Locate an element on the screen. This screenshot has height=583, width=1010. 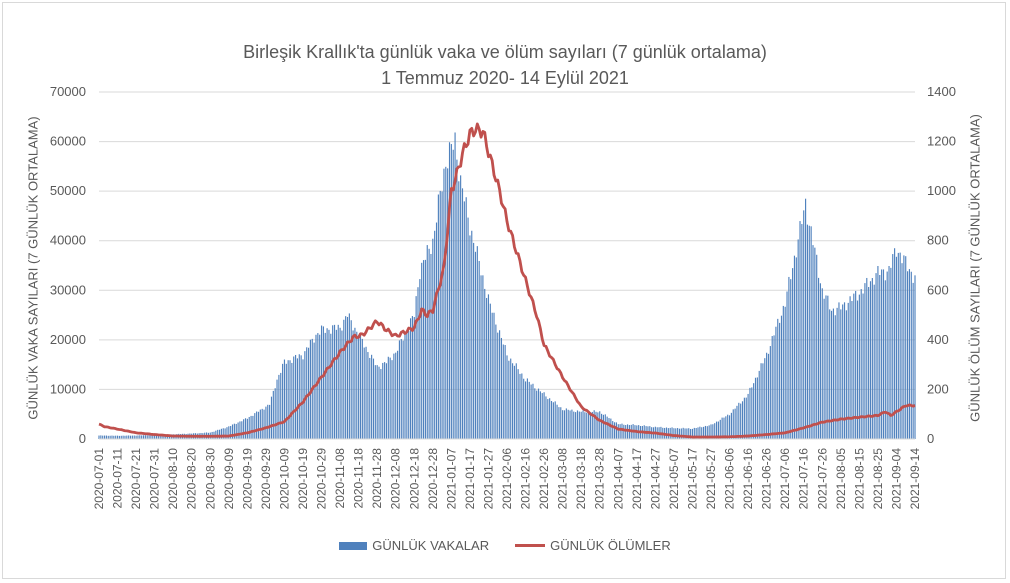
legend-label-cases: GÜNLÜK VAKALAR is located at coordinates (431, 545).